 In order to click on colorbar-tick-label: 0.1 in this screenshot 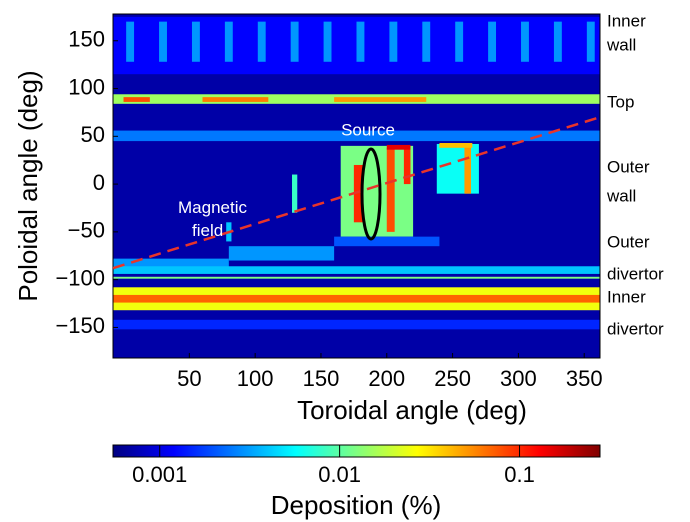, I will do `click(519, 474)`.